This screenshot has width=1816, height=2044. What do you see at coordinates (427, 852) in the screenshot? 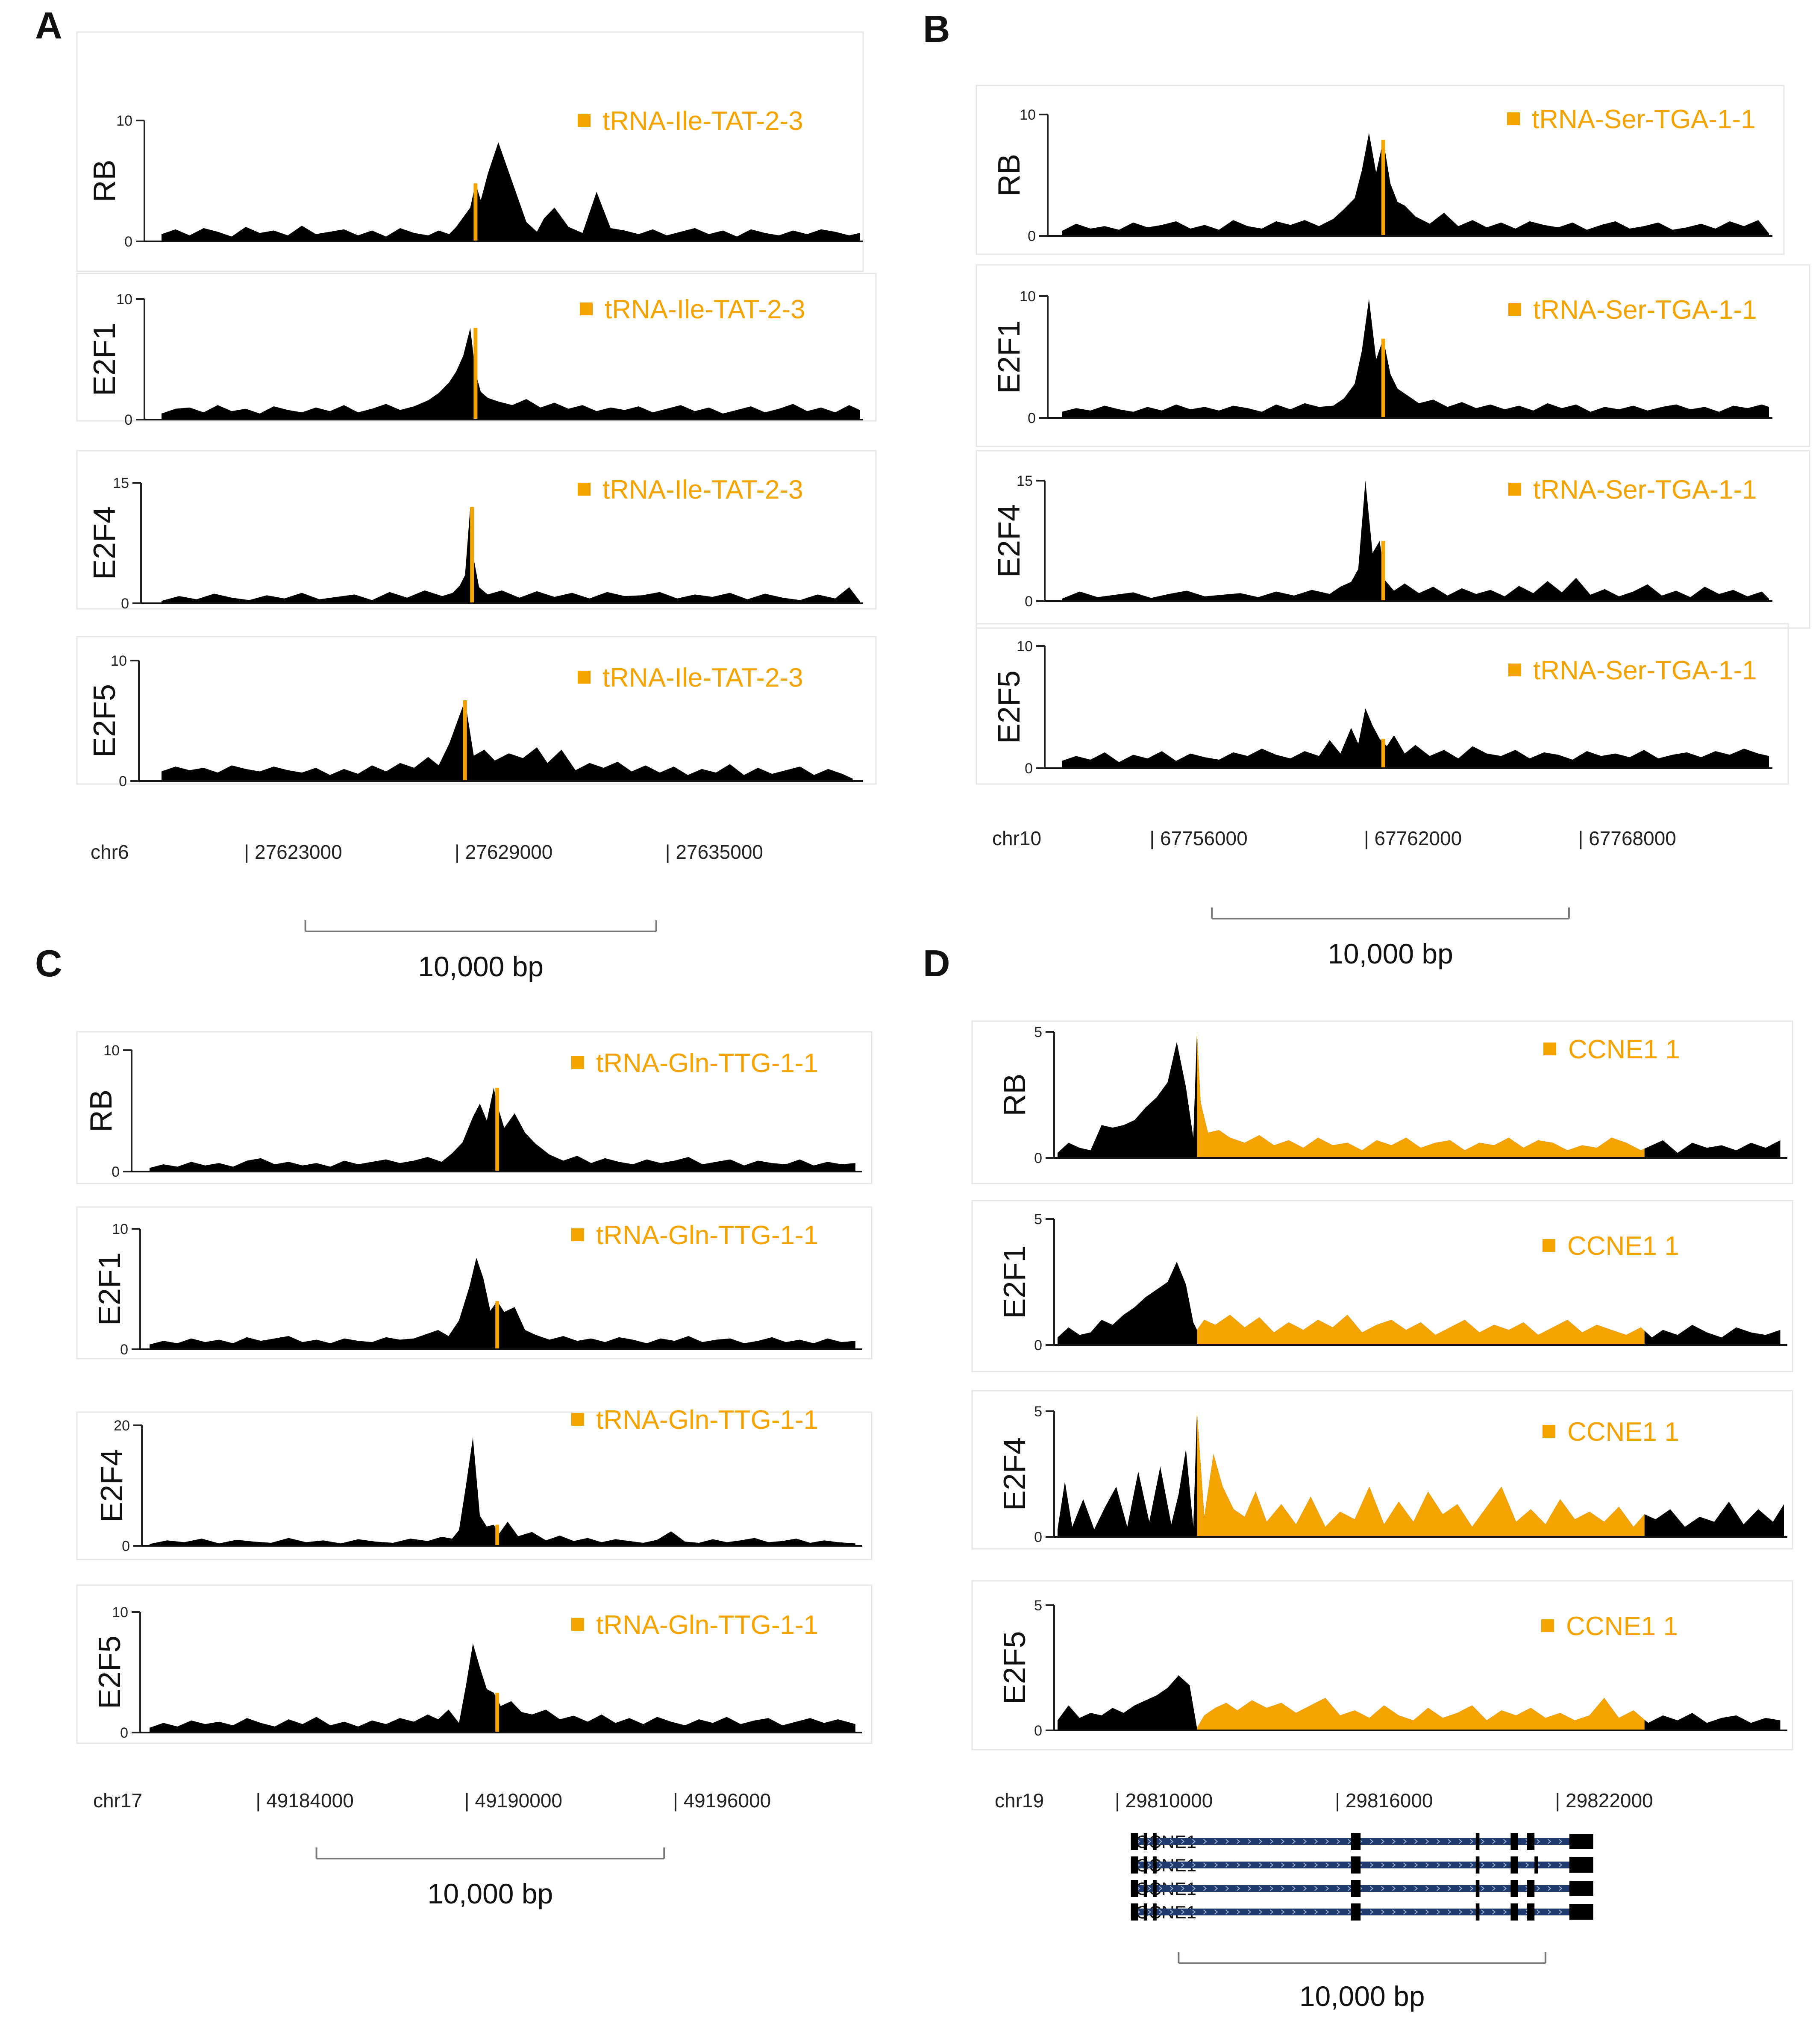
I see `coordinate-axis: chr6 | 27623000 | 27629000 | 27635000` at bounding box center [427, 852].